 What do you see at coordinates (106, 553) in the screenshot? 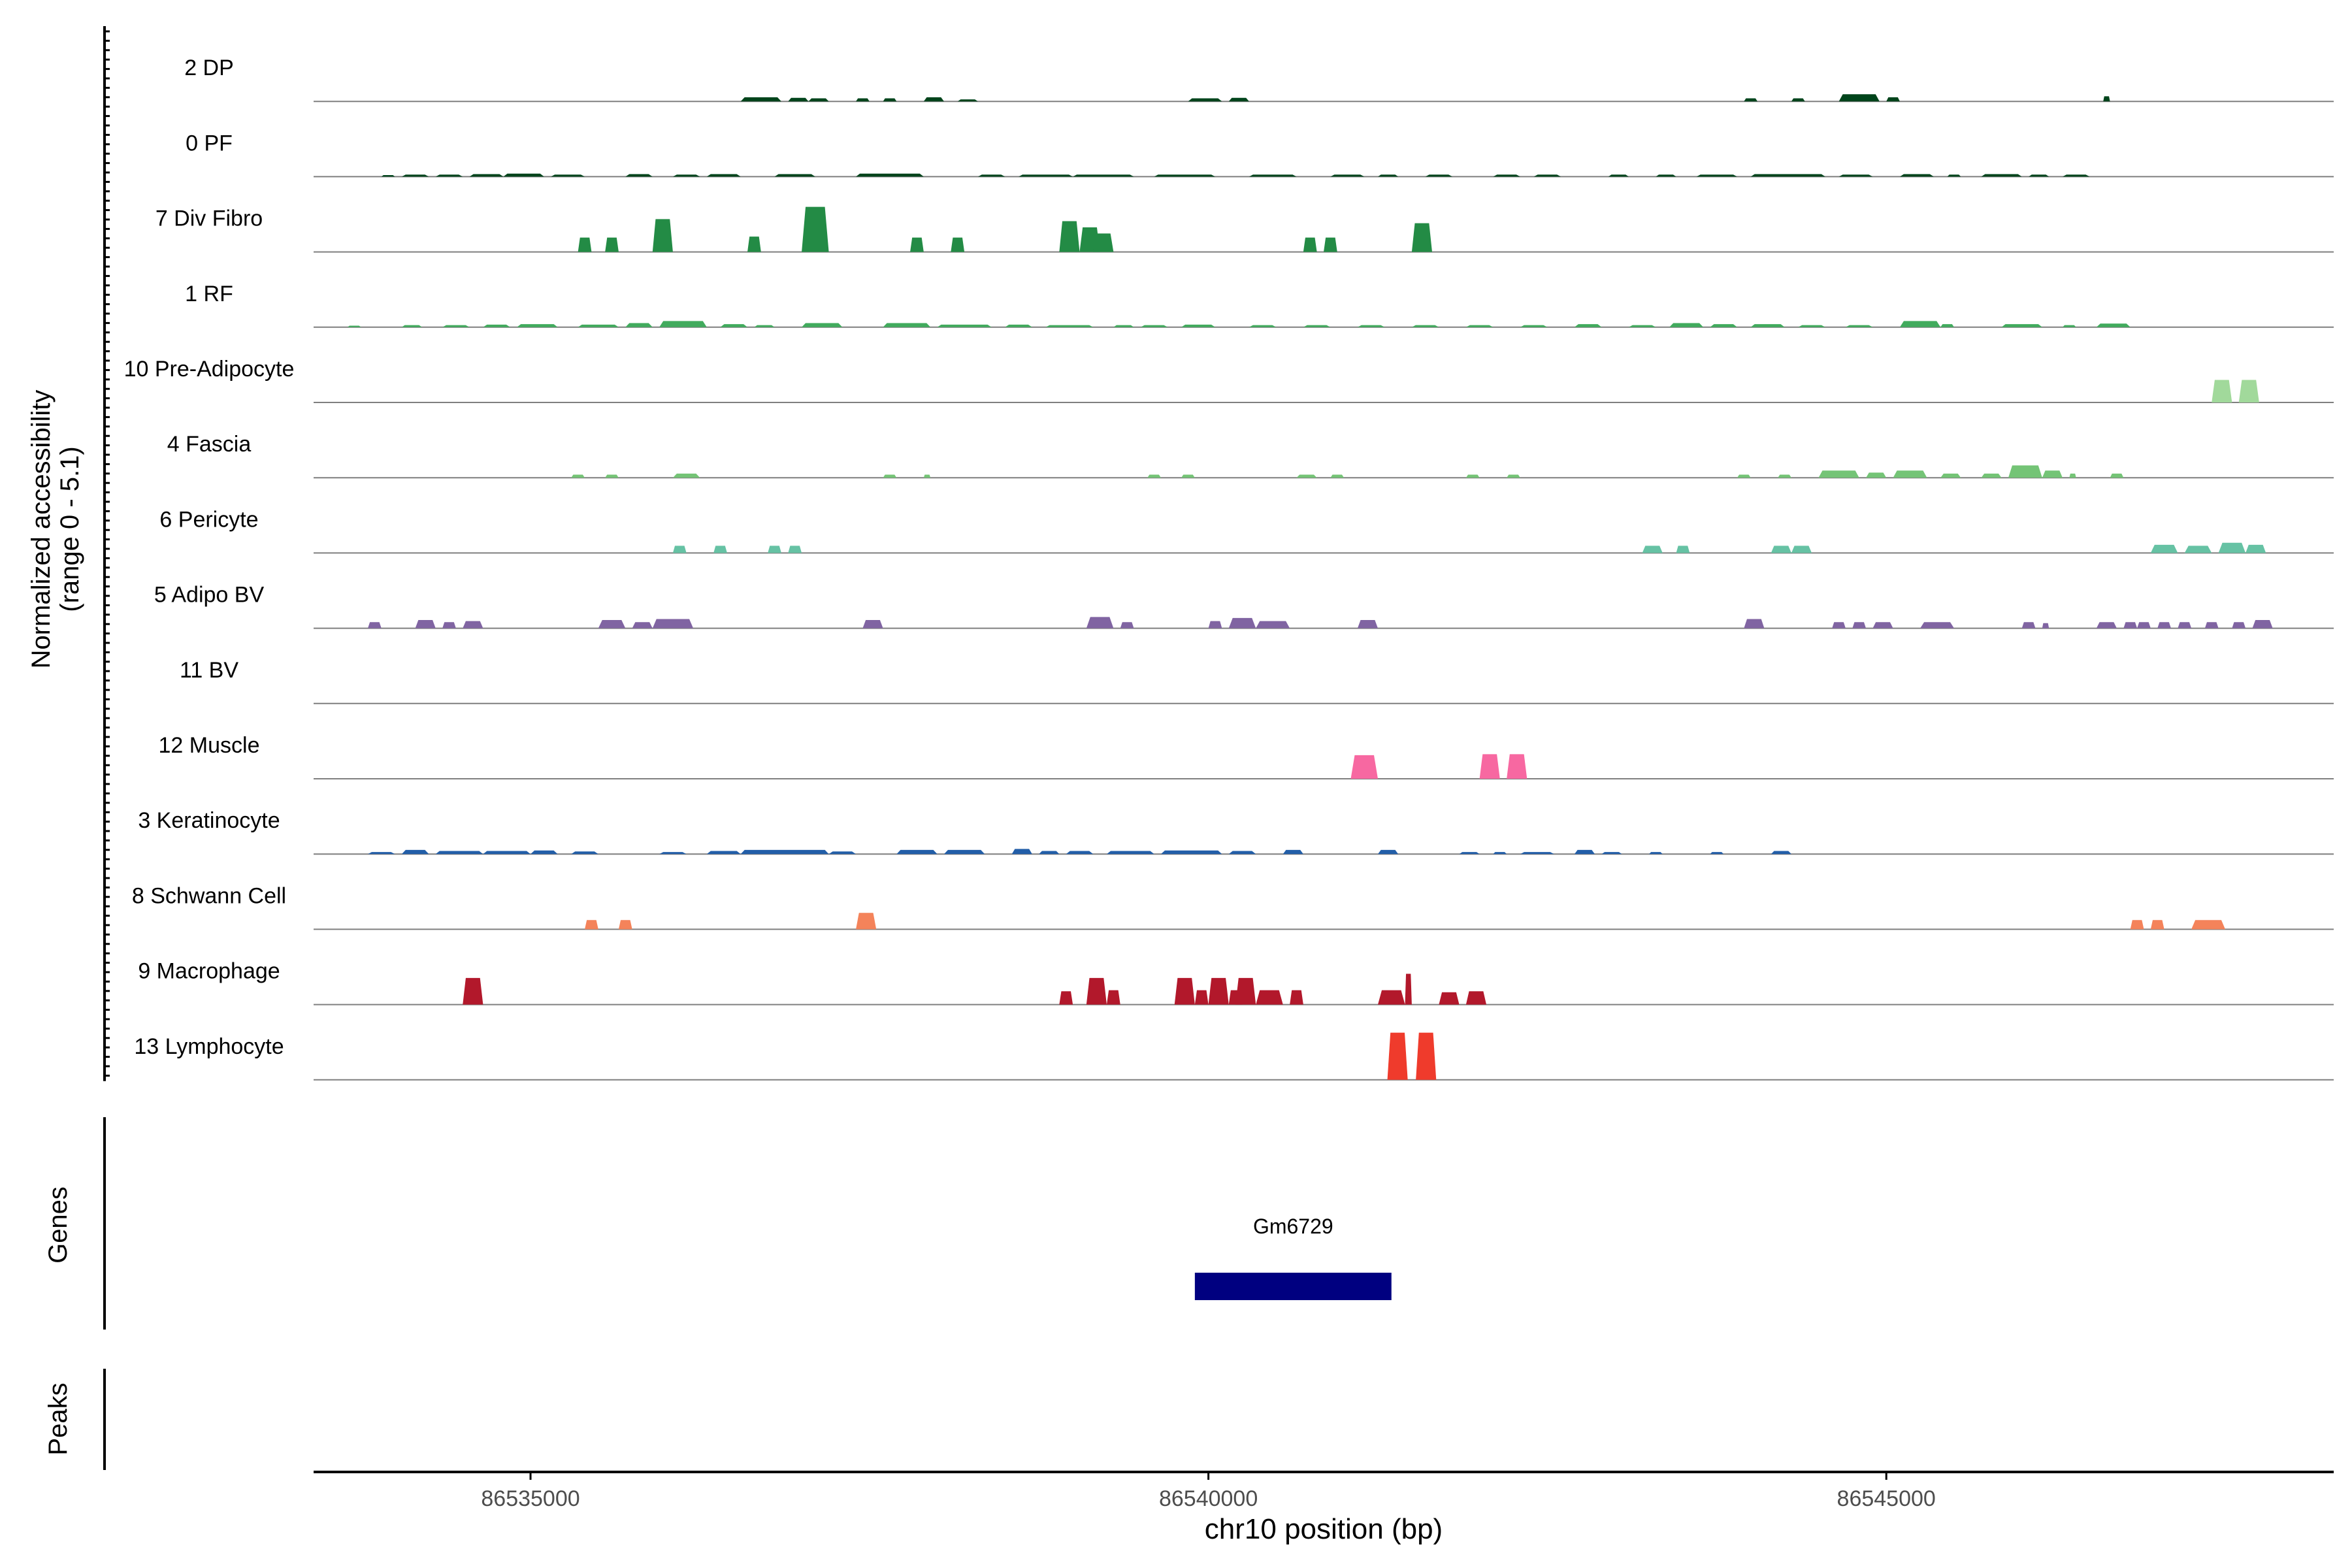
I see `y-axis` at bounding box center [106, 553].